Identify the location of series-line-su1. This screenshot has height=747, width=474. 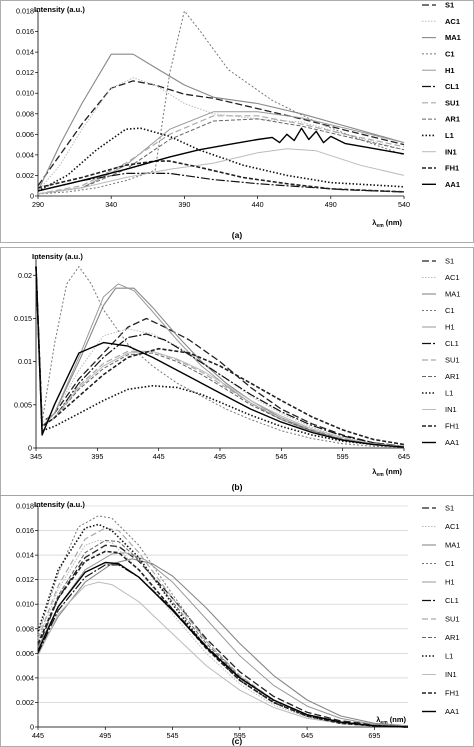
(221, 155).